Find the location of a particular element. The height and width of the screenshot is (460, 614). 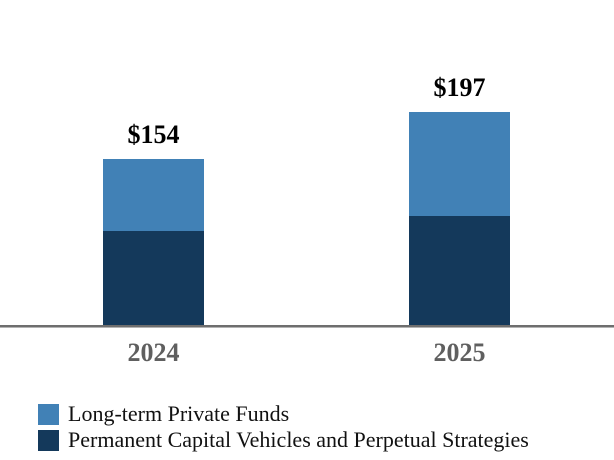

bar-2025: $197 is located at coordinates (459, 201).